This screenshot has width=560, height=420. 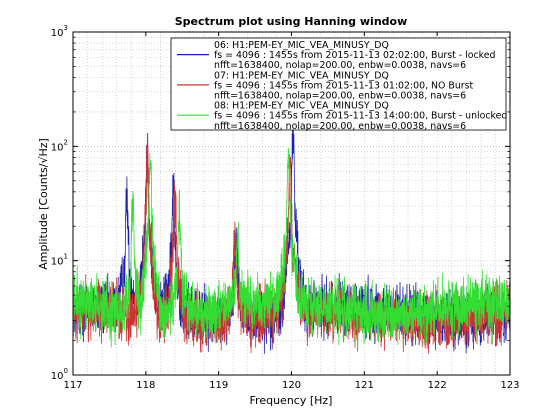 I want to click on y-tick-label: 10², so click(x=59, y=145).